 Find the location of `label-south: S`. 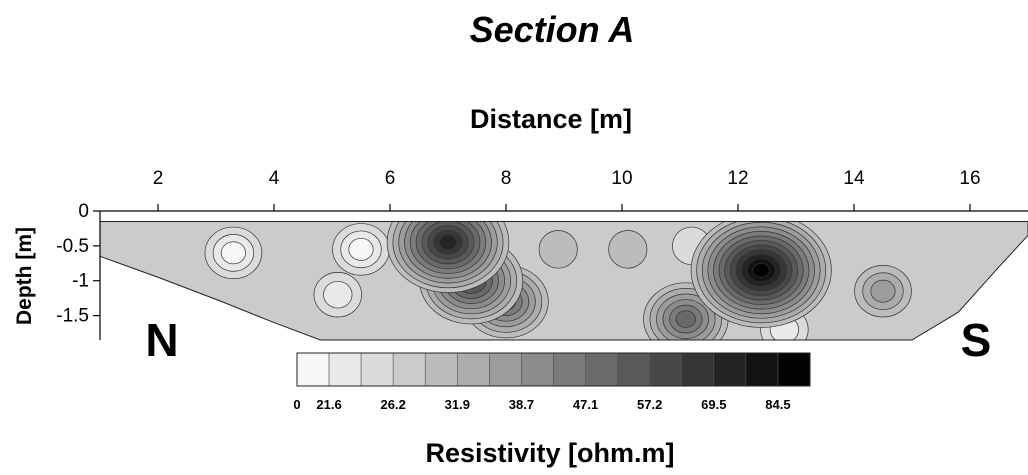

label-south: S is located at coordinates (976, 340).